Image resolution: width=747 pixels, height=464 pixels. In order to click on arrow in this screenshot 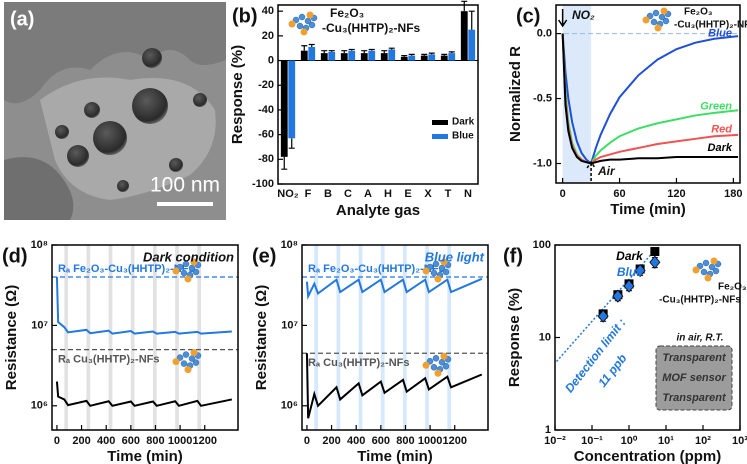, I will do `click(591, 170)`.